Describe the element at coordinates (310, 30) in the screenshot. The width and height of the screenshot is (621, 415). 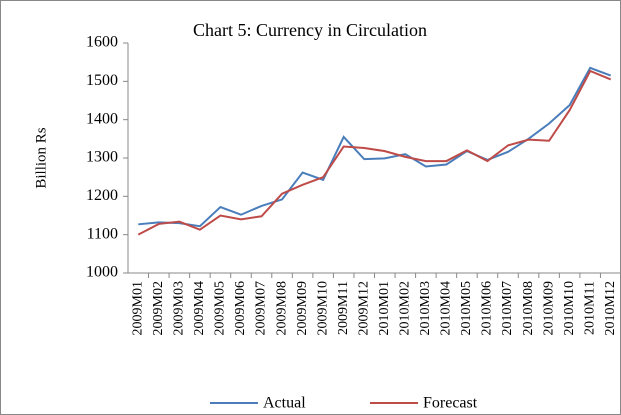
I see `chart-title: Chart 5: Currency in Circulation` at that location.